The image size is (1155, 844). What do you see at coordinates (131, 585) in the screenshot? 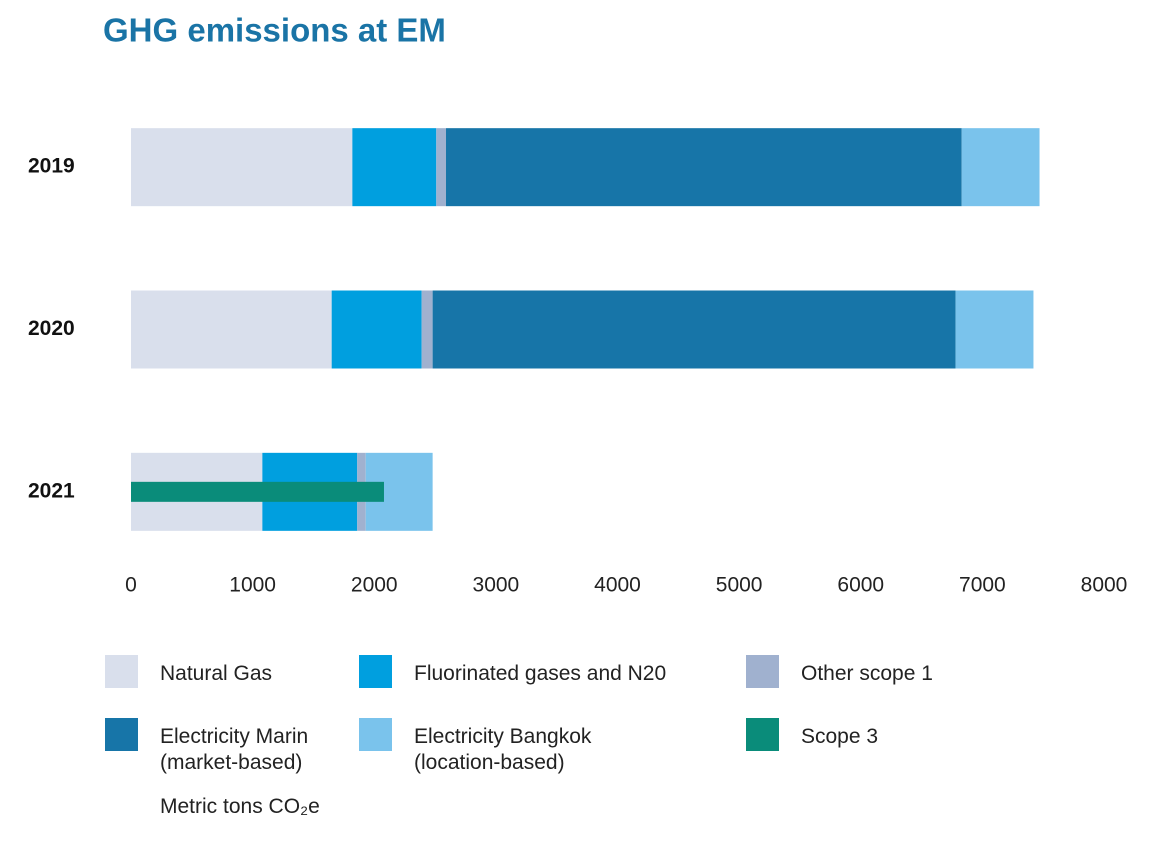
I see `x-tick-label: 0` at bounding box center [131, 585].